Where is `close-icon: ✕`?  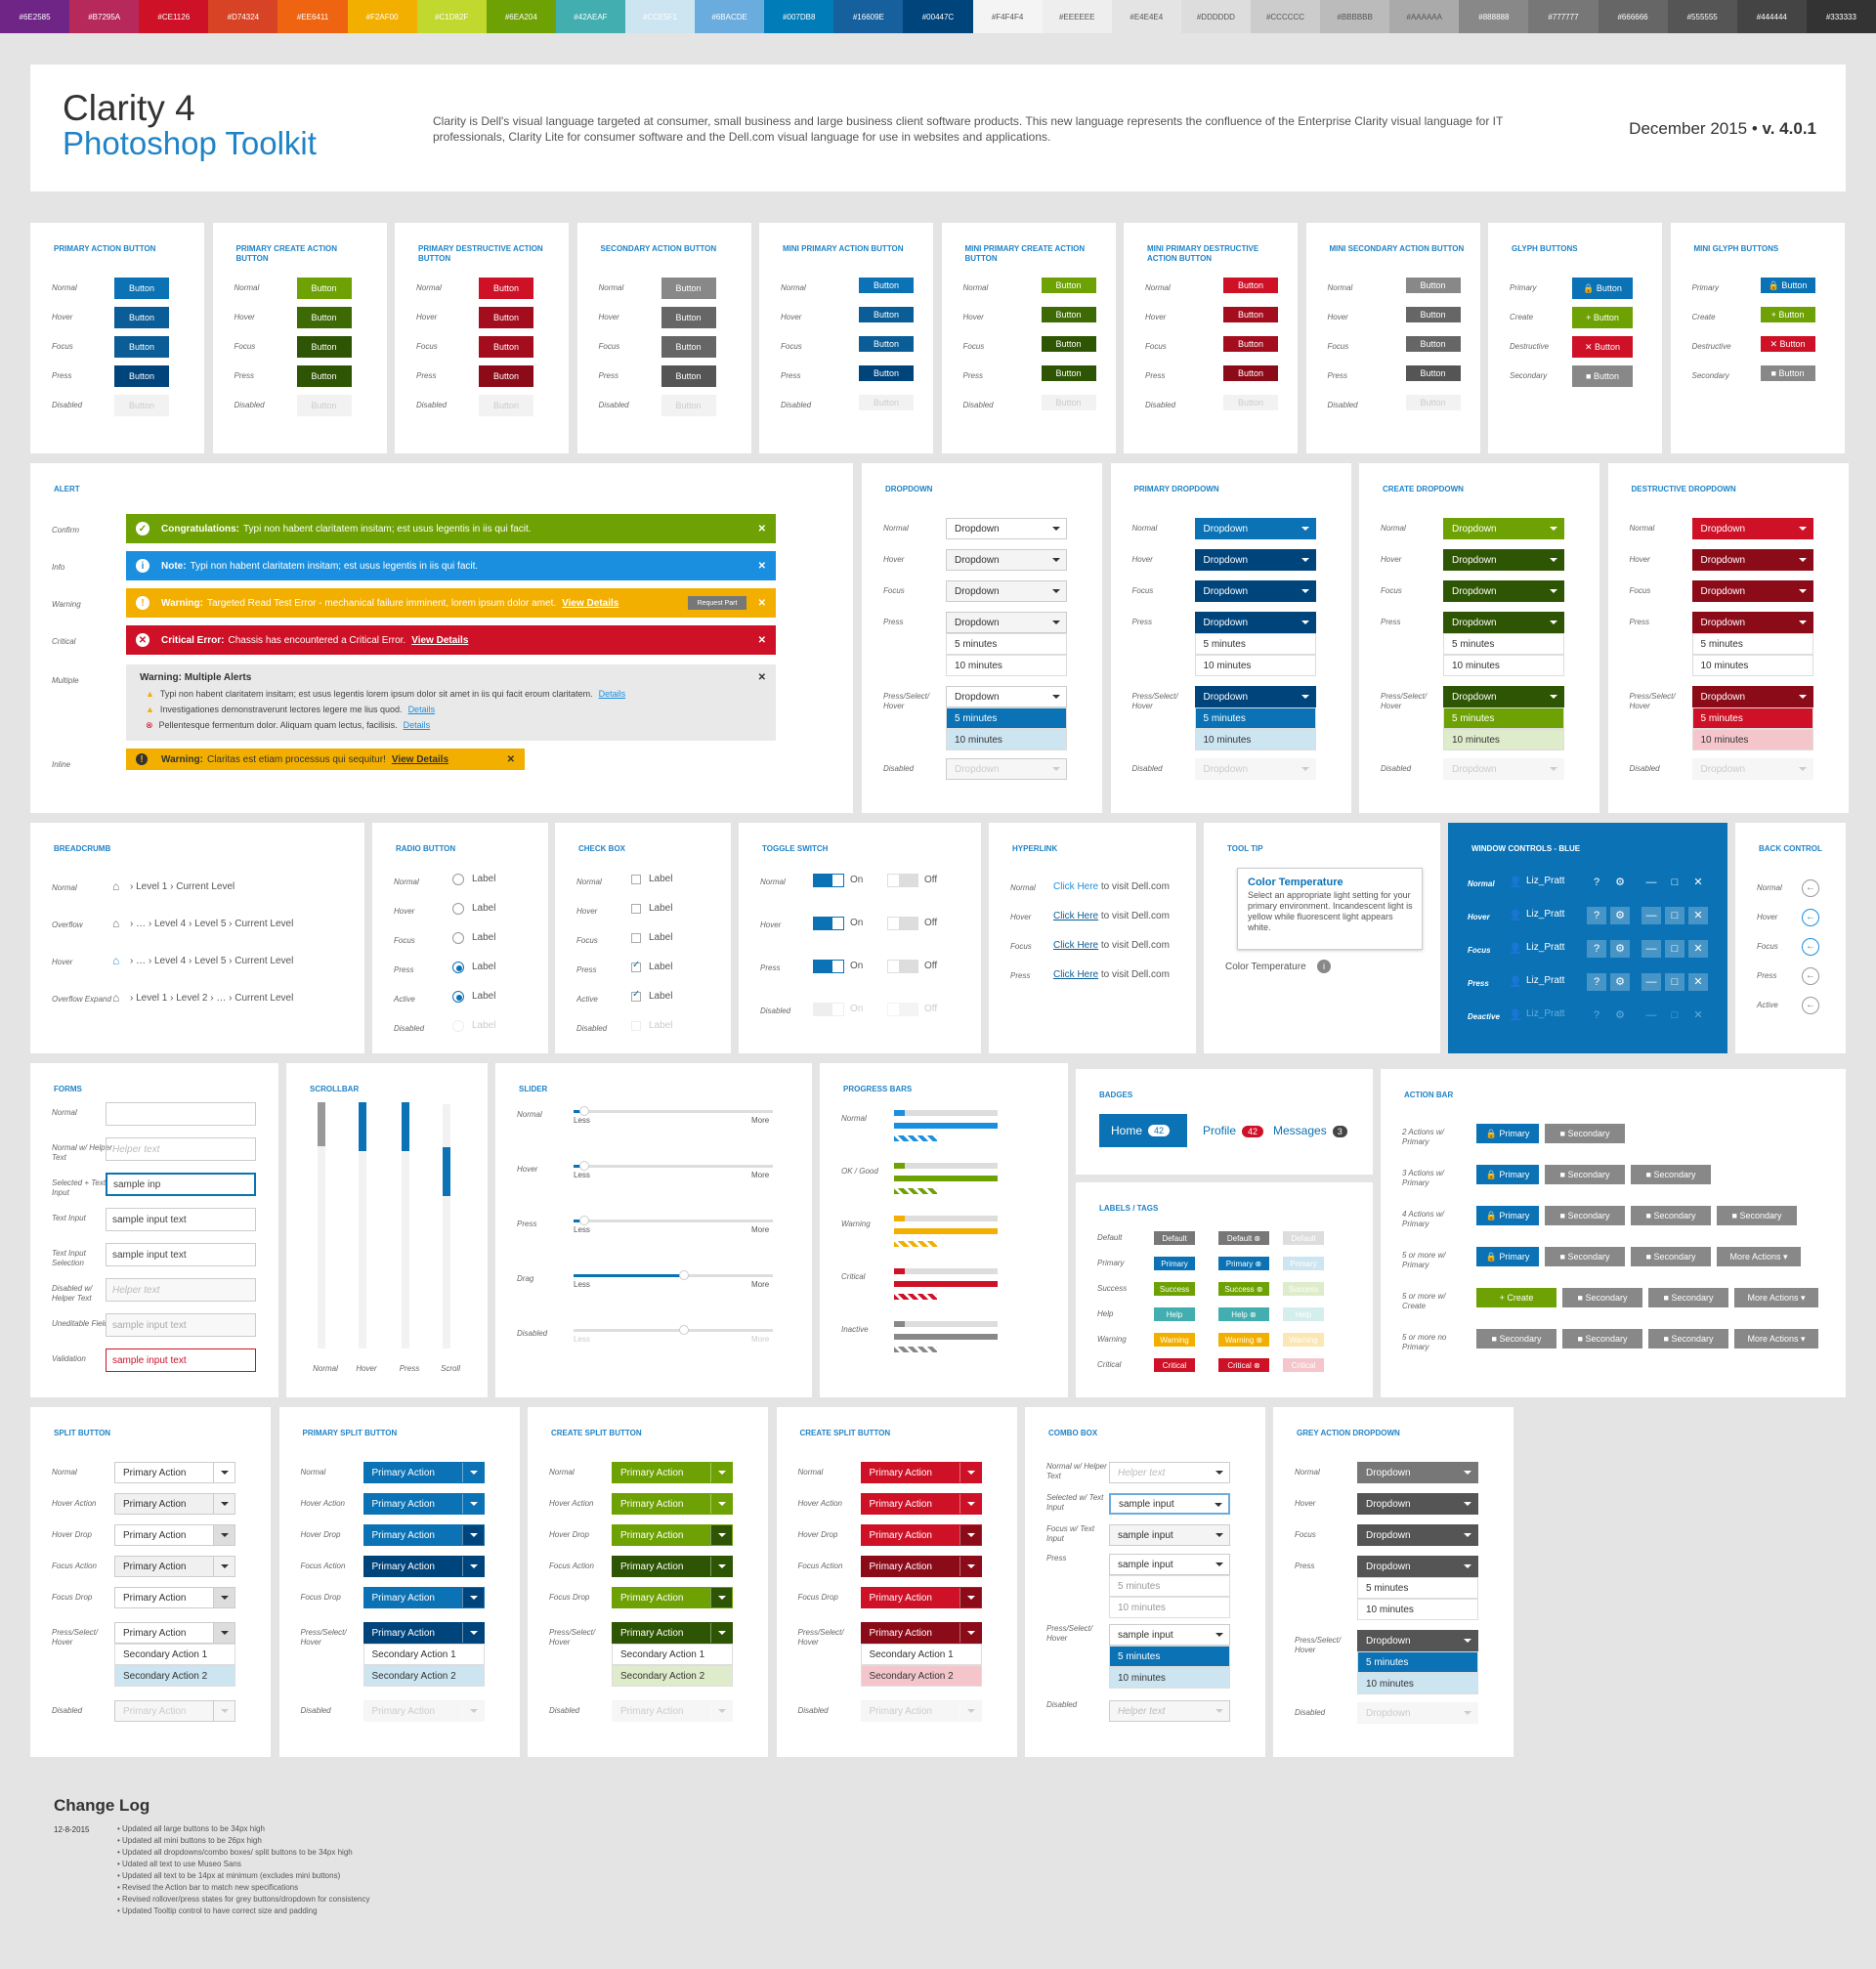 close-icon: ✕ is located at coordinates (1698, 882).